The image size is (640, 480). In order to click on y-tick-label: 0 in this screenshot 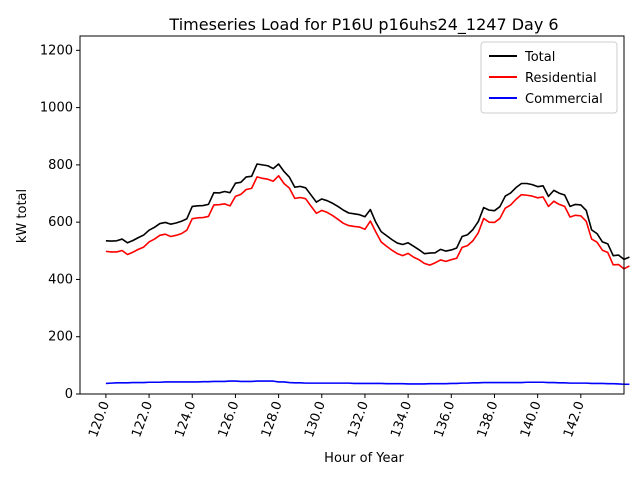, I will do `click(69, 394)`.